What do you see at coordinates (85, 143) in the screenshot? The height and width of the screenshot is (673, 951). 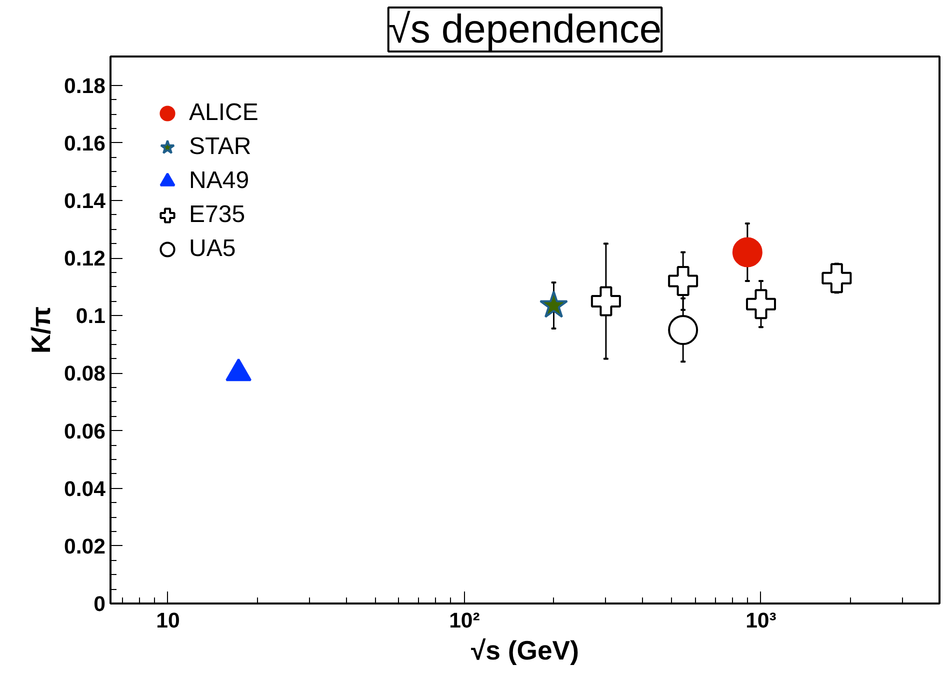 I see `y-tick-label: 0.16` at bounding box center [85, 143].